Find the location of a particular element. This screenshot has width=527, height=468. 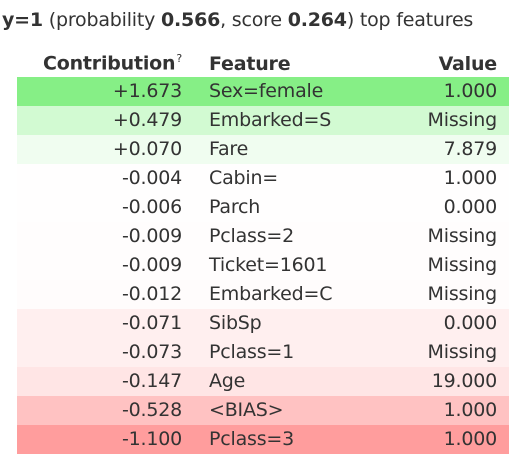

table-row: -0.009 Pclass=2 Missing is located at coordinates (263, 236).